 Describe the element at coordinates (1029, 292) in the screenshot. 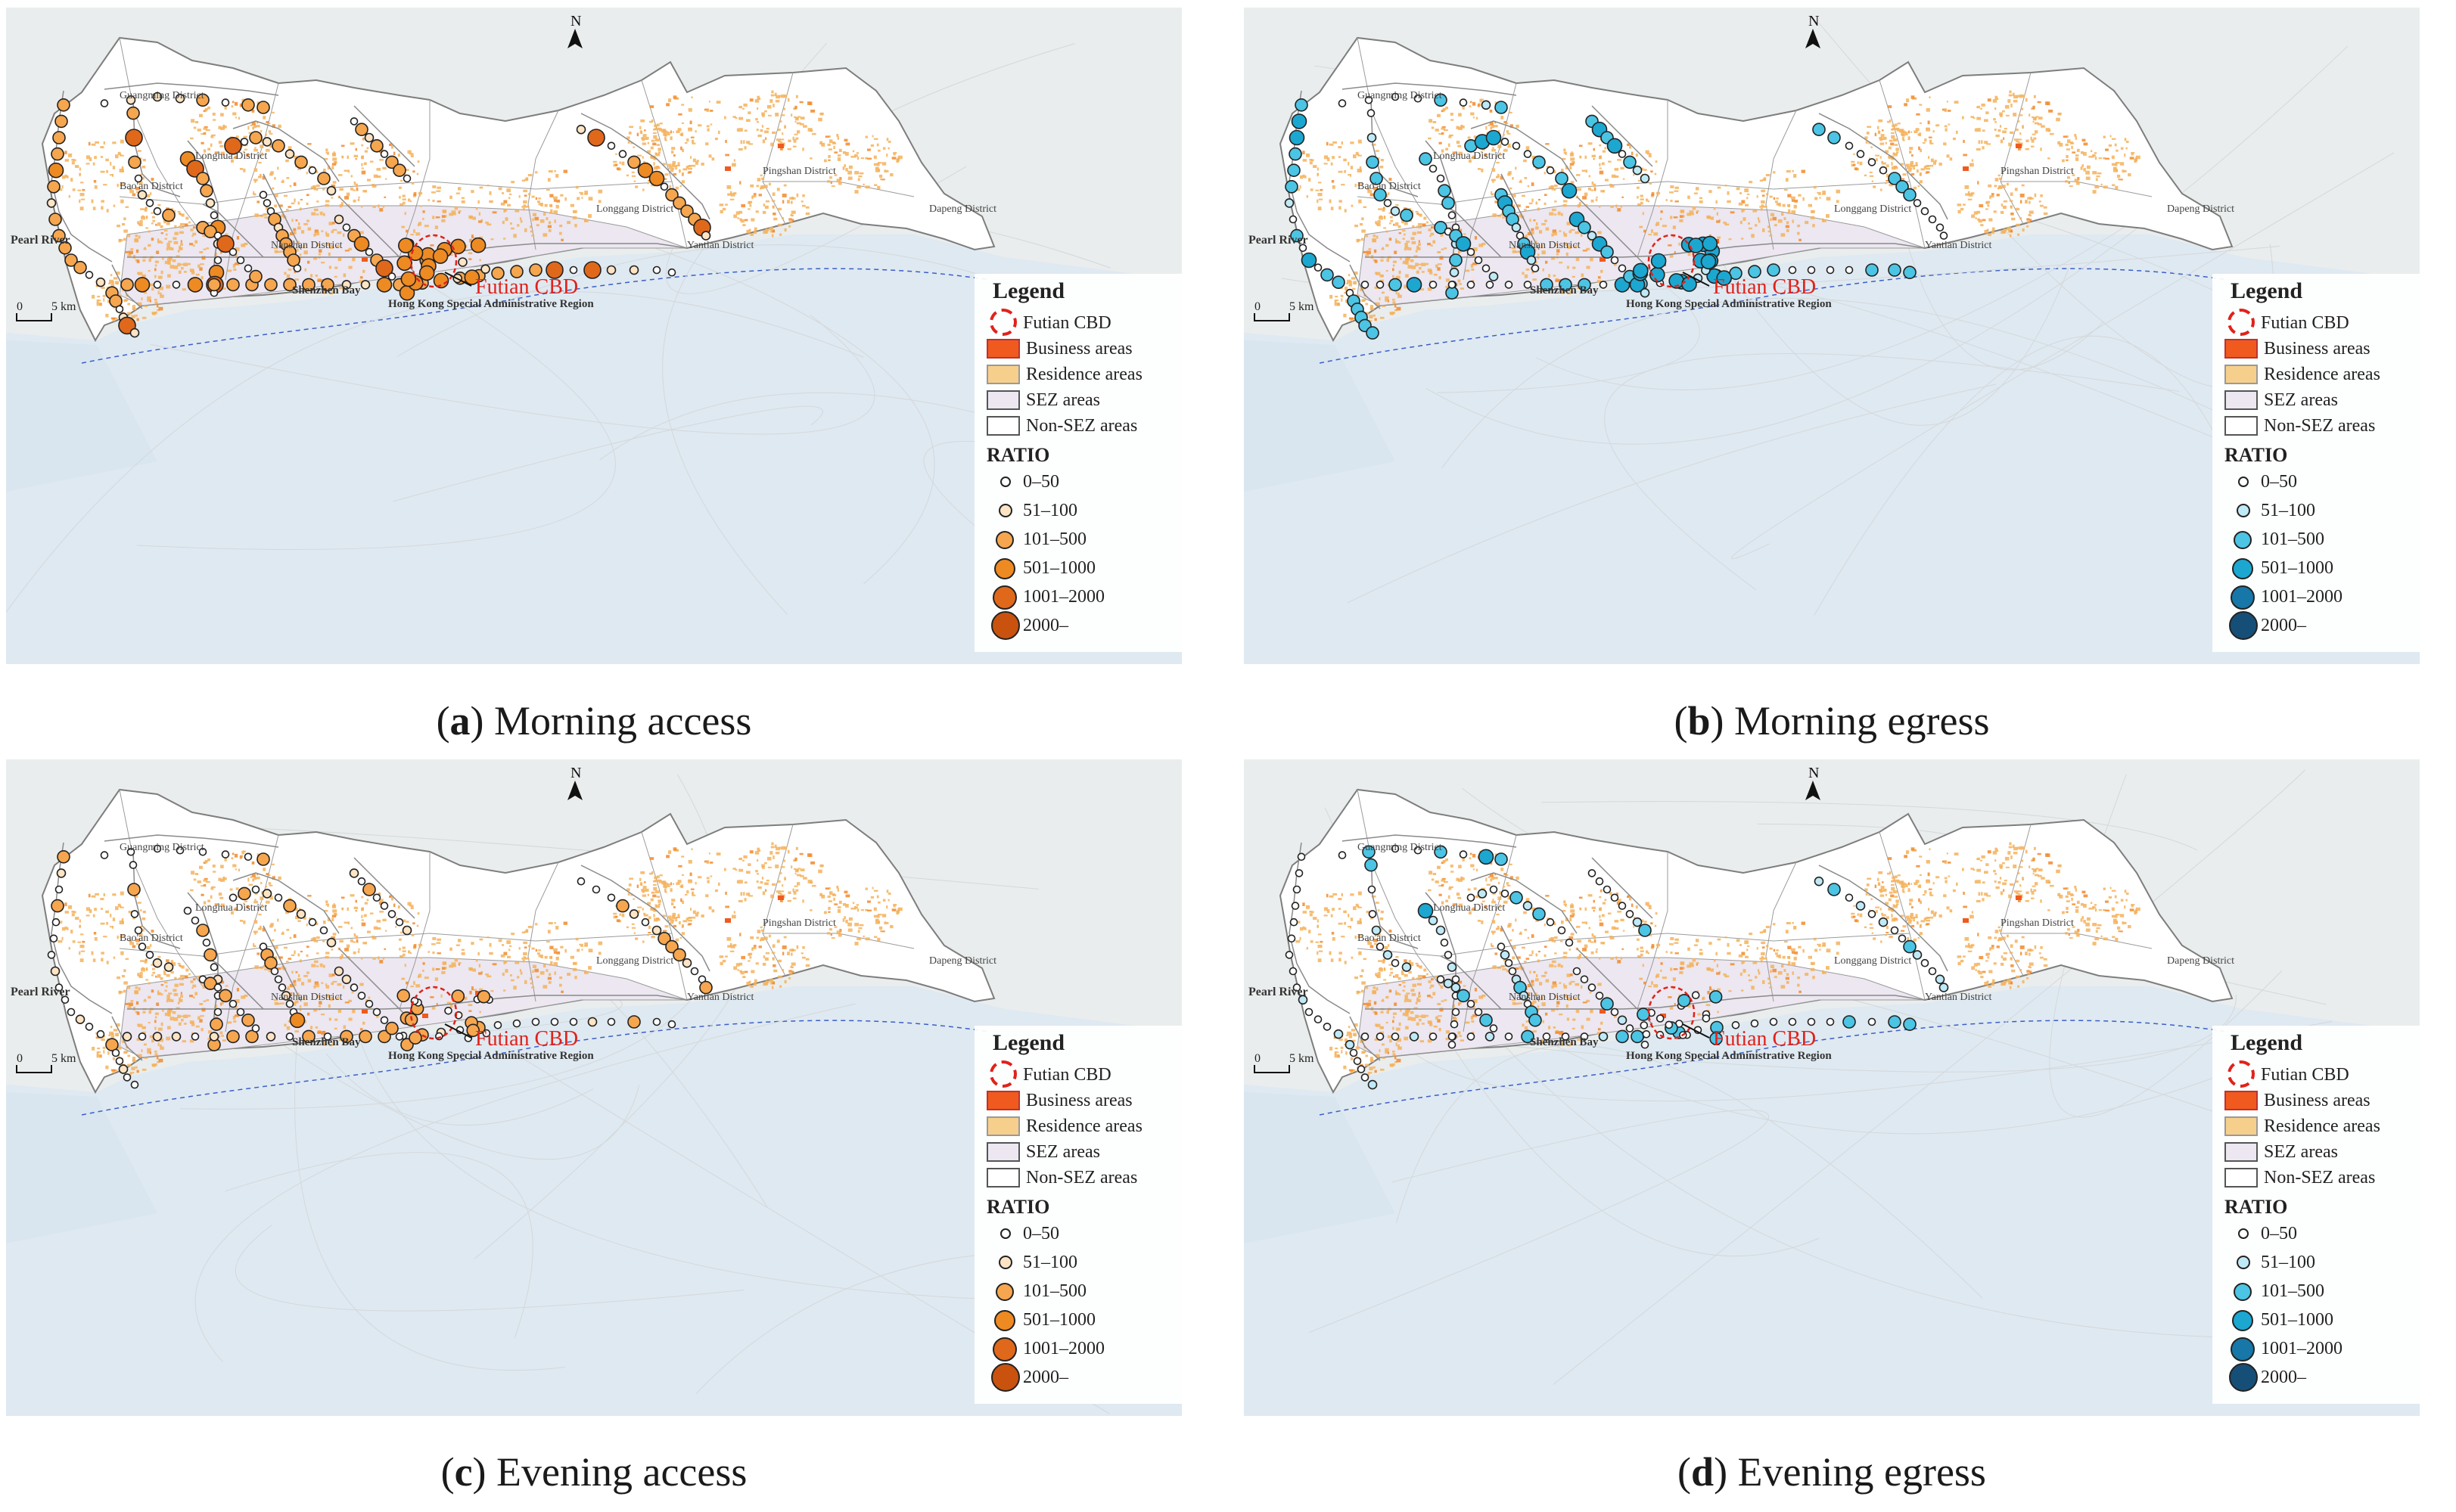

I see `legend-title: Legend` at that location.